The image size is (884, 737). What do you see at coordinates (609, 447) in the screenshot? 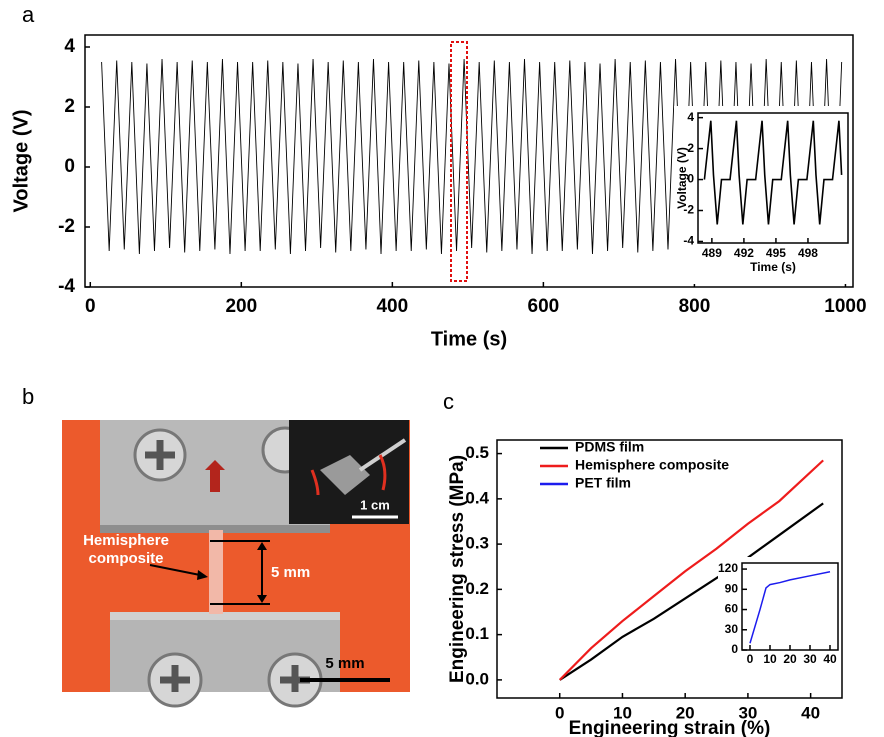
I see `legend-label: PDMS film` at bounding box center [609, 447].